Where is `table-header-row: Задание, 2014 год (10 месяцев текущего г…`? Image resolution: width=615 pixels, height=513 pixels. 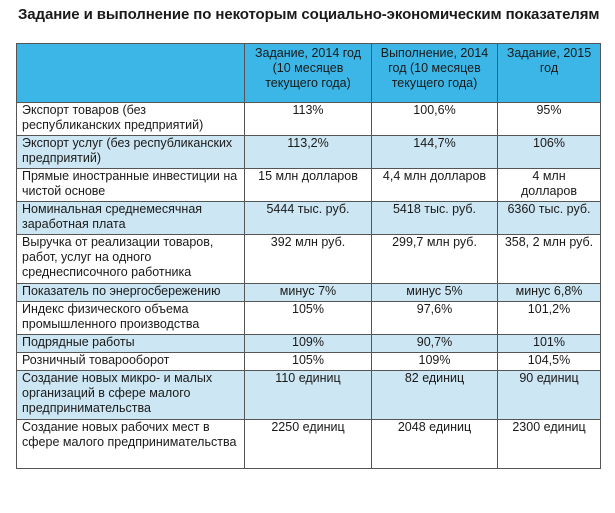 table-header-row: Задание, 2014 год (10 месяцев текущего г… is located at coordinates (308, 73).